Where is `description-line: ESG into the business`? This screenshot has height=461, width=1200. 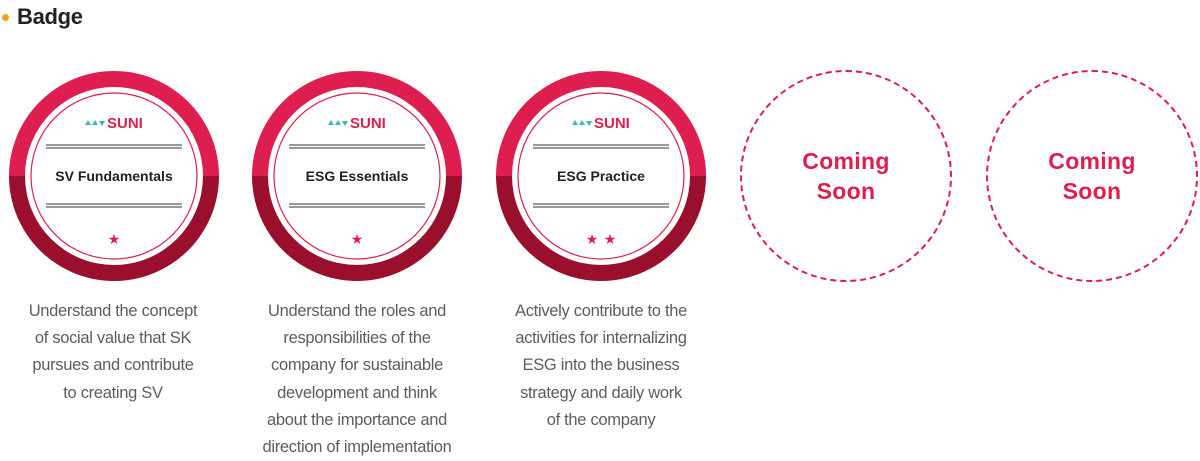 description-line: ESG into the business is located at coordinates (601, 365).